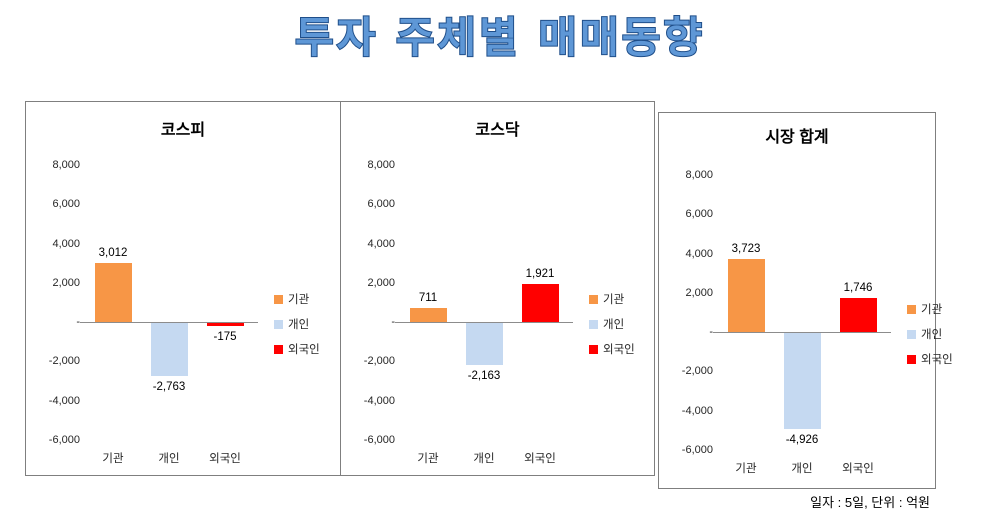 The width and height of the screenshot is (1000, 532). Describe the element at coordinates (802, 439) in the screenshot. I see `bar-value-label: -4,926` at that location.